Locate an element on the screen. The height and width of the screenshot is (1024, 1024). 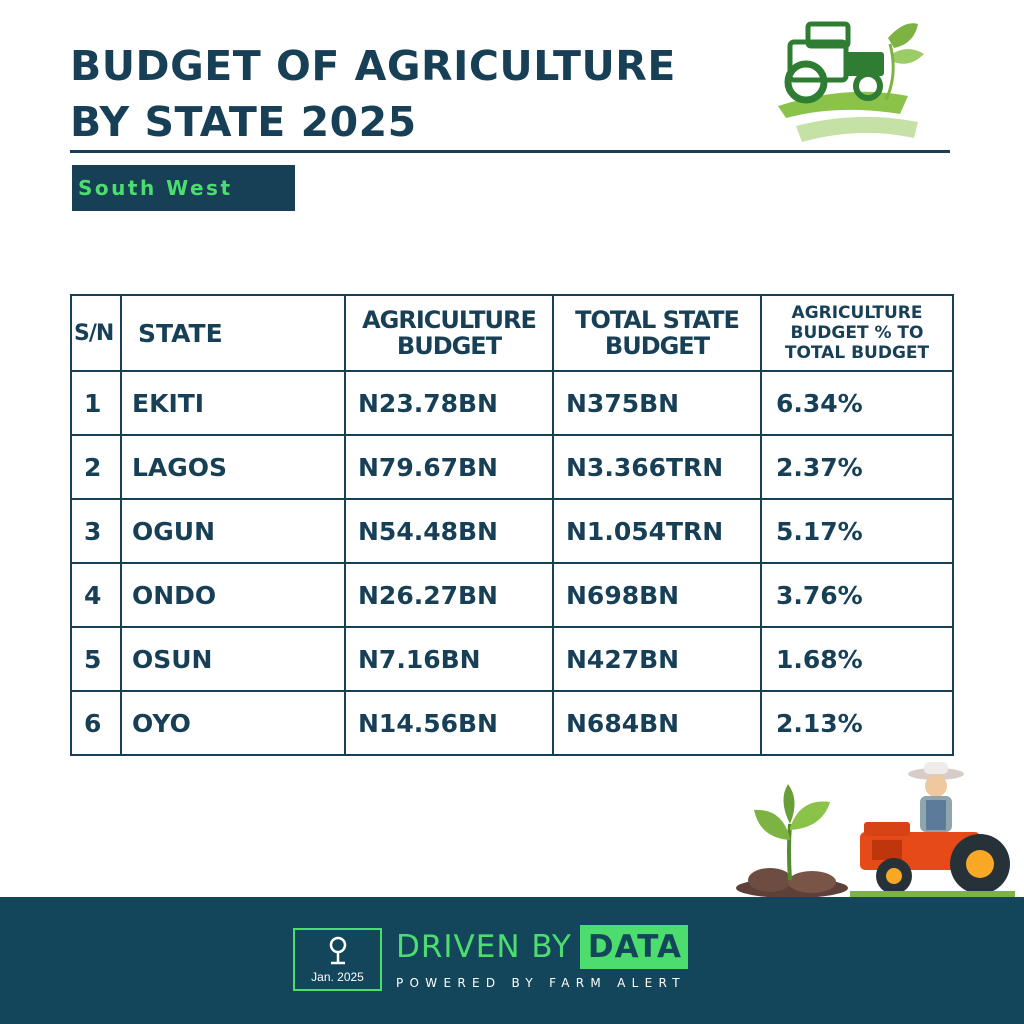
row-state: EKITI is located at coordinates (233, 403).